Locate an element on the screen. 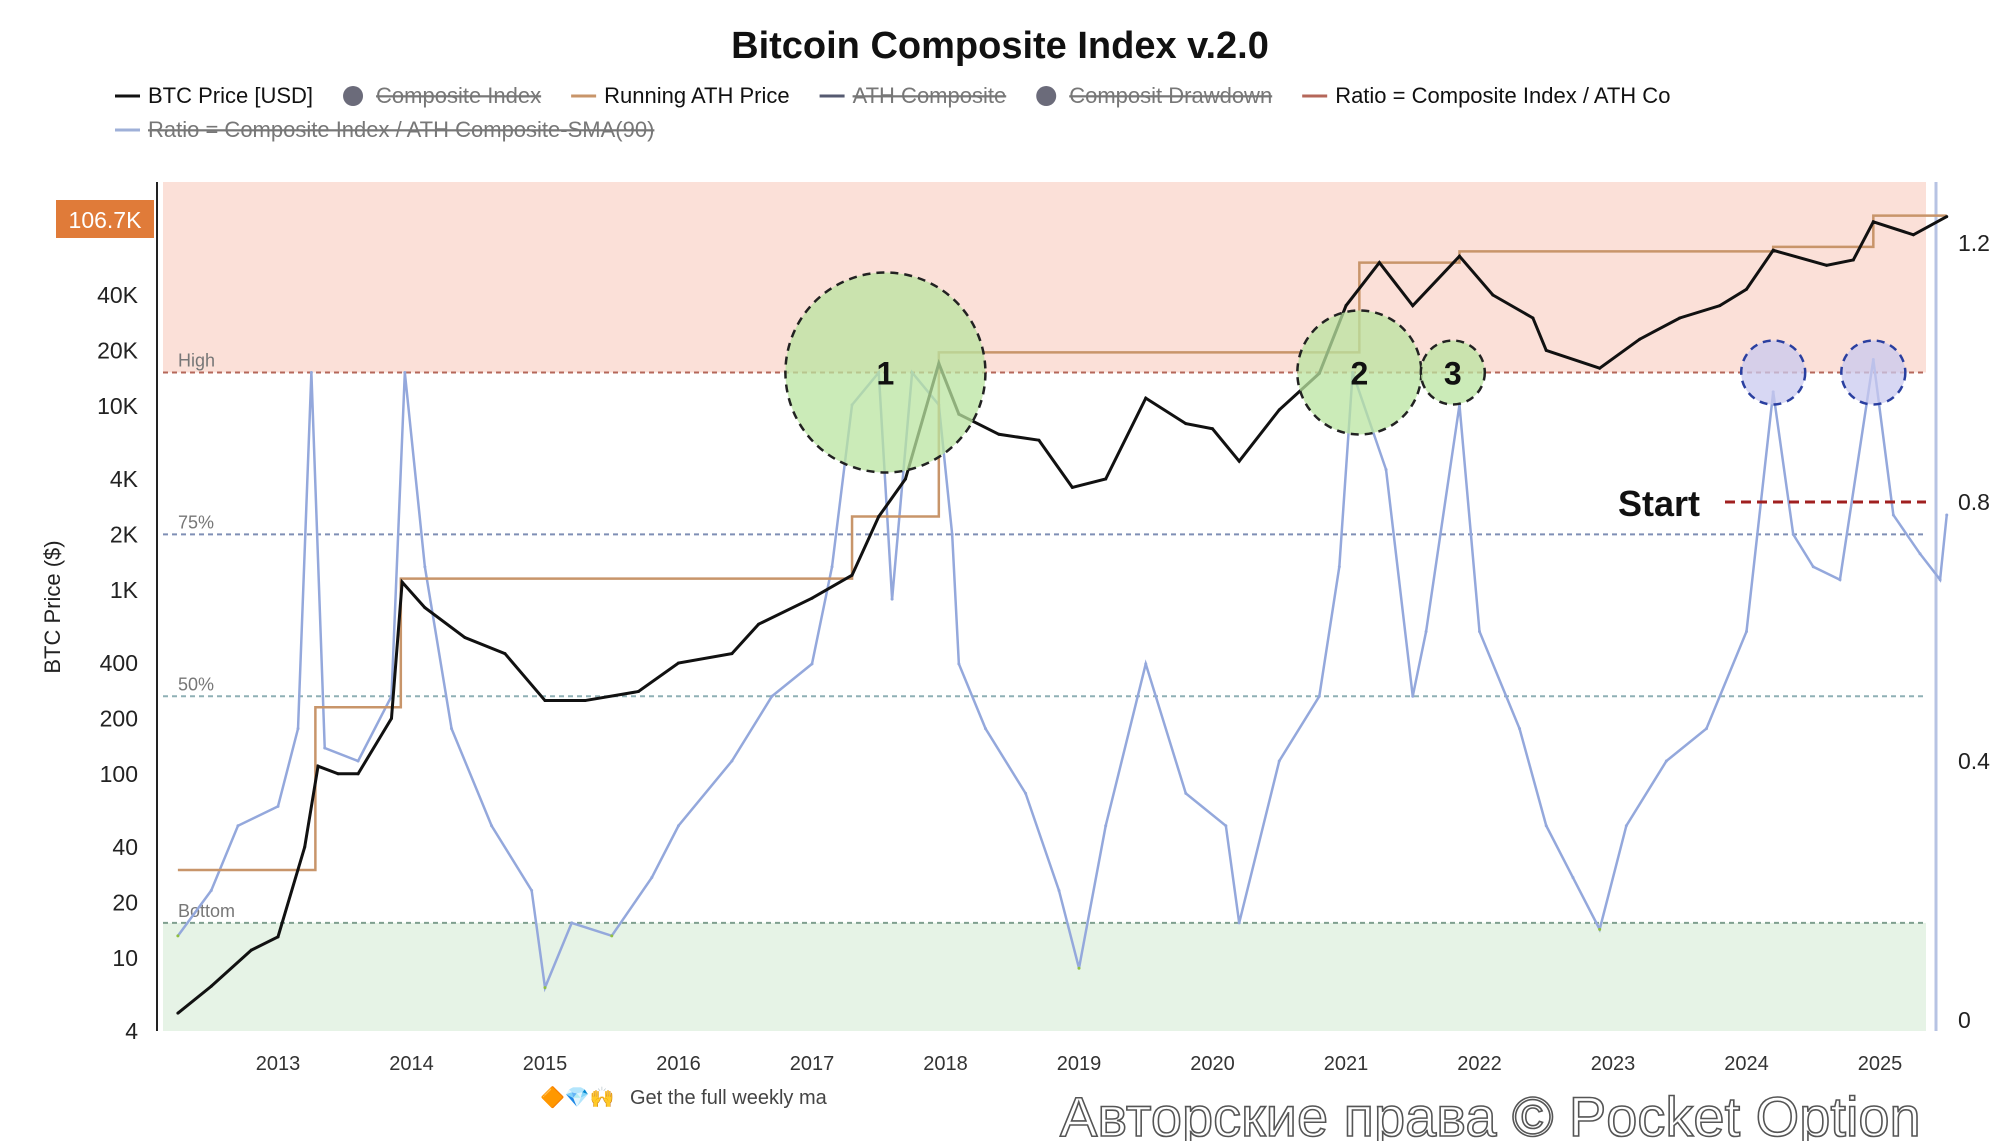 This screenshot has height=1141, width=2000. y-tick-label: 20K is located at coordinates (118, 350).